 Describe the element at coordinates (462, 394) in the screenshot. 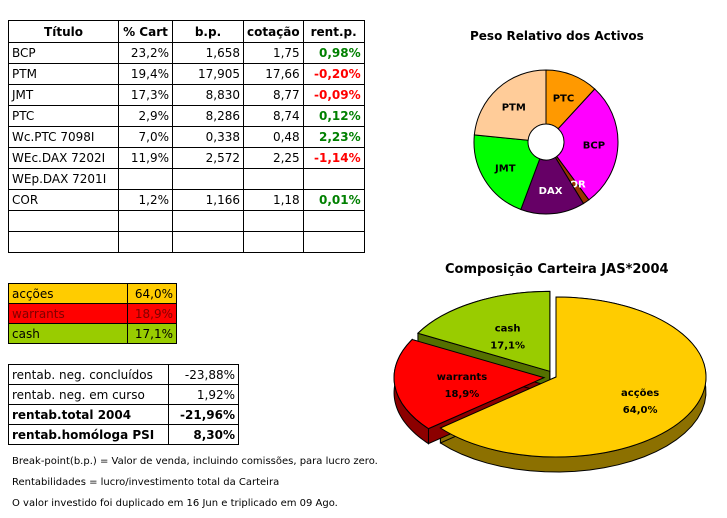

I see `pie3d-value: 18,9%` at that location.